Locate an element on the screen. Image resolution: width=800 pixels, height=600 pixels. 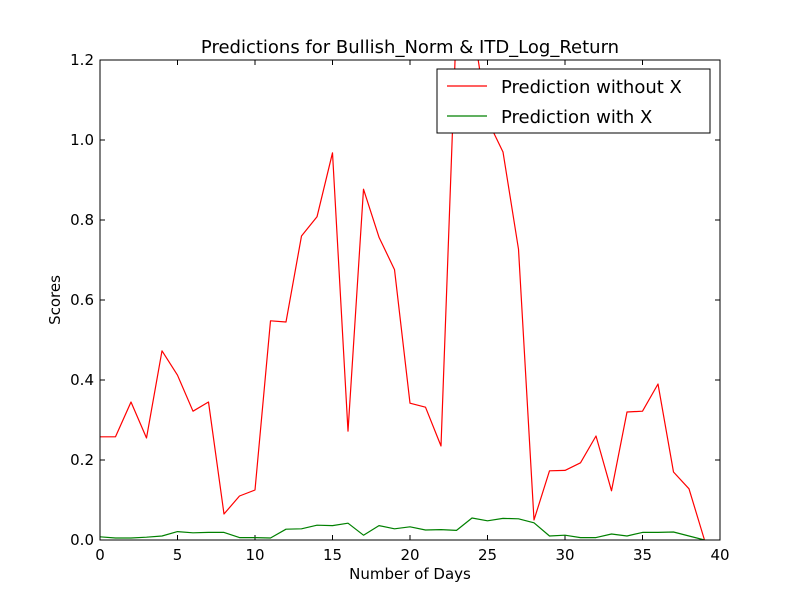
legend-box is located at coordinates (573, 101).